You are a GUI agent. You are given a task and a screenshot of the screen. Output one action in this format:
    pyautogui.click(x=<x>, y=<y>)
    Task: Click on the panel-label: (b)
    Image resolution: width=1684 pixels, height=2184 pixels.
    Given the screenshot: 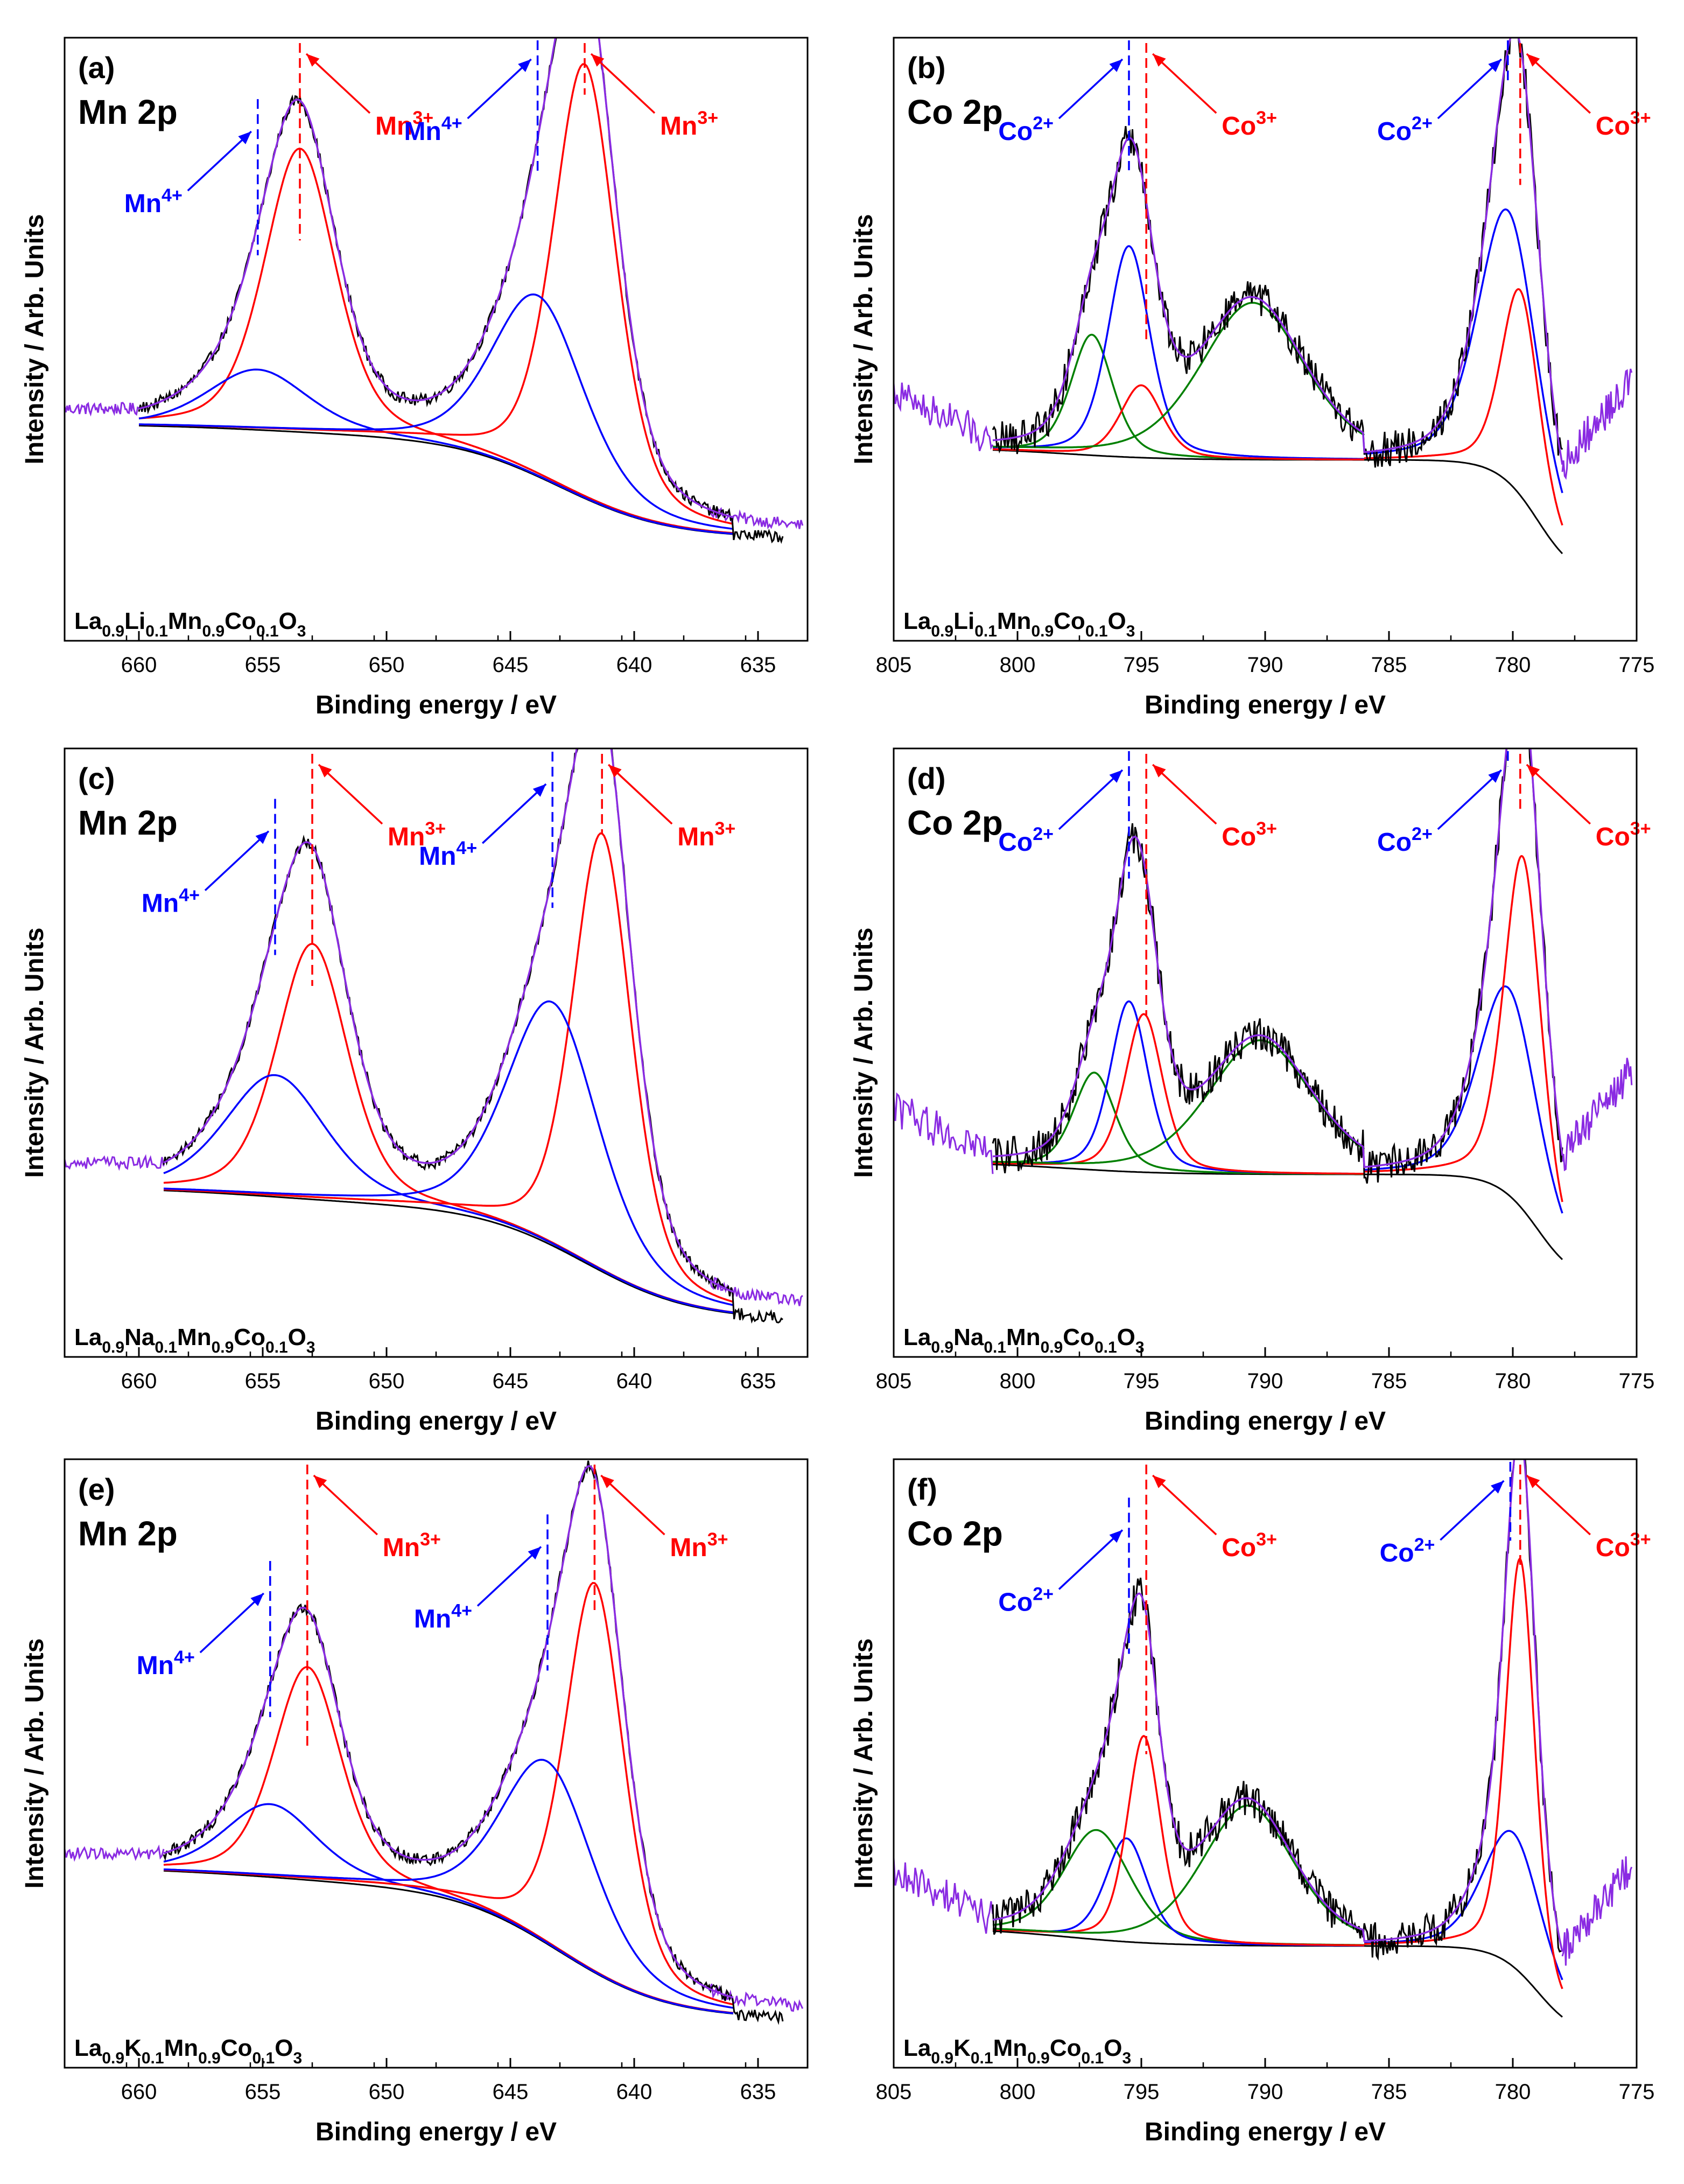 What is the action you would take?
    pyautogui.click(x=926, y=68)
    